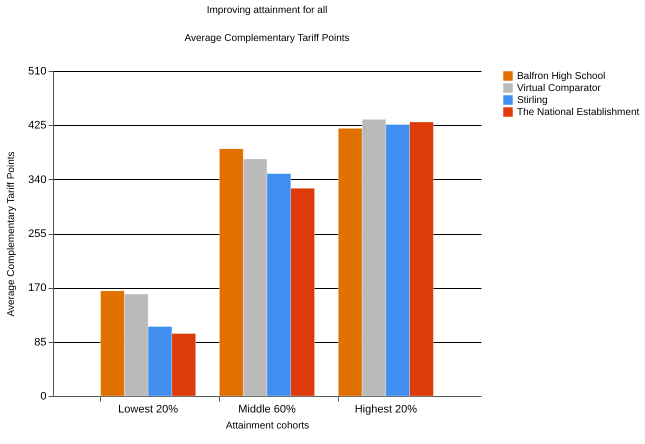 This screenshot has height=444, width=645. Describe the element at coordinates (532, 100) in the screenshot. I see `legend-label: Stirling` at that location.